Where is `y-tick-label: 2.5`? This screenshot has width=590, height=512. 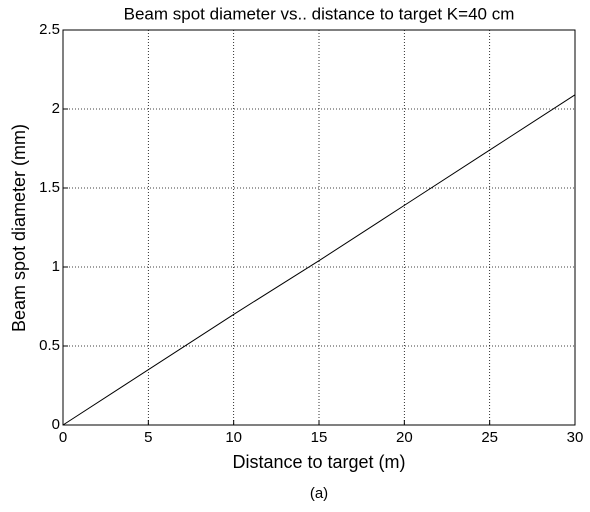 y-tick-label: 2.5 is located at coordinates (49, 29).